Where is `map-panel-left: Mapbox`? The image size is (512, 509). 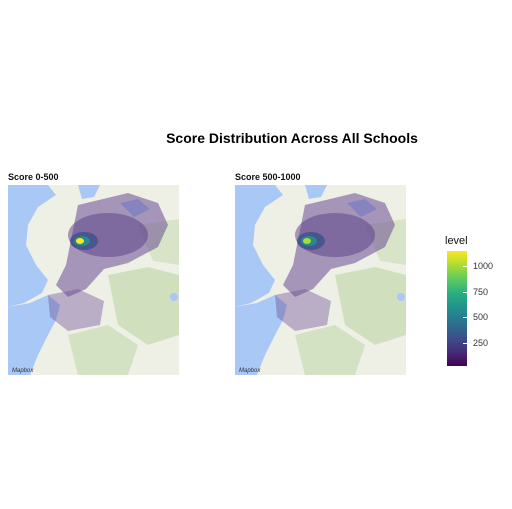 map-panel-left: Mapbox is located at coordinates (93, 280).